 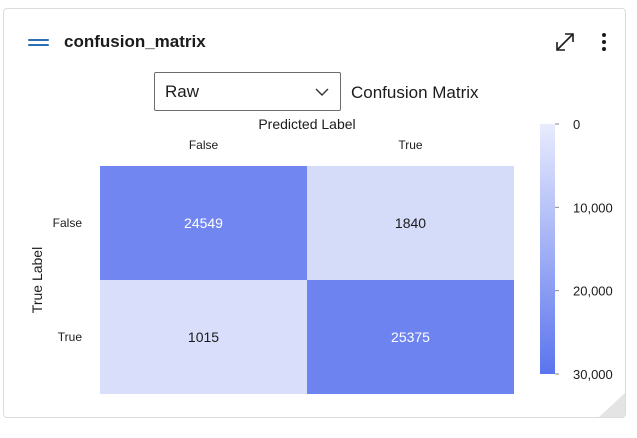 What do you see at coordinates (565, 42) in the screenshot?
I see `expand-icon` at bounding box center [565, 42].